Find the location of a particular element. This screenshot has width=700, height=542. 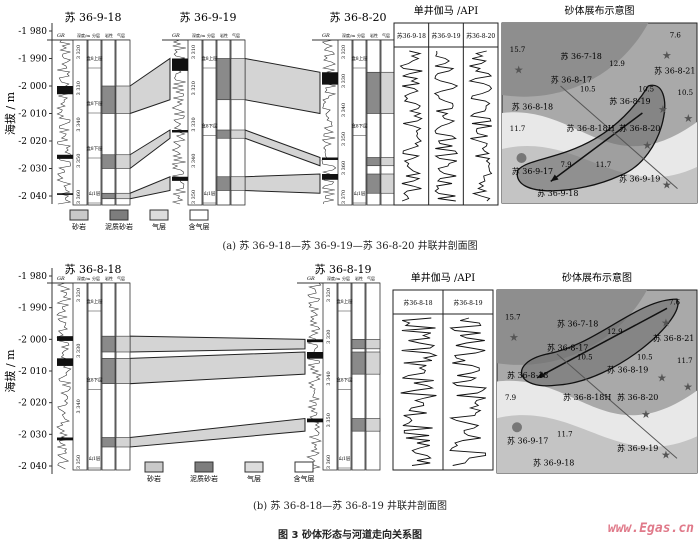

legend-label: 泥质砂岩 is located at coordinates (119, 226).